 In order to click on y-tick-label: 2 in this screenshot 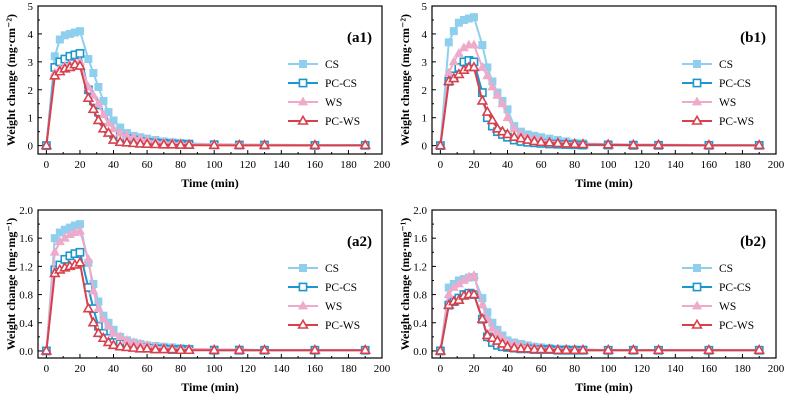, I will do `click(31, 91)`.